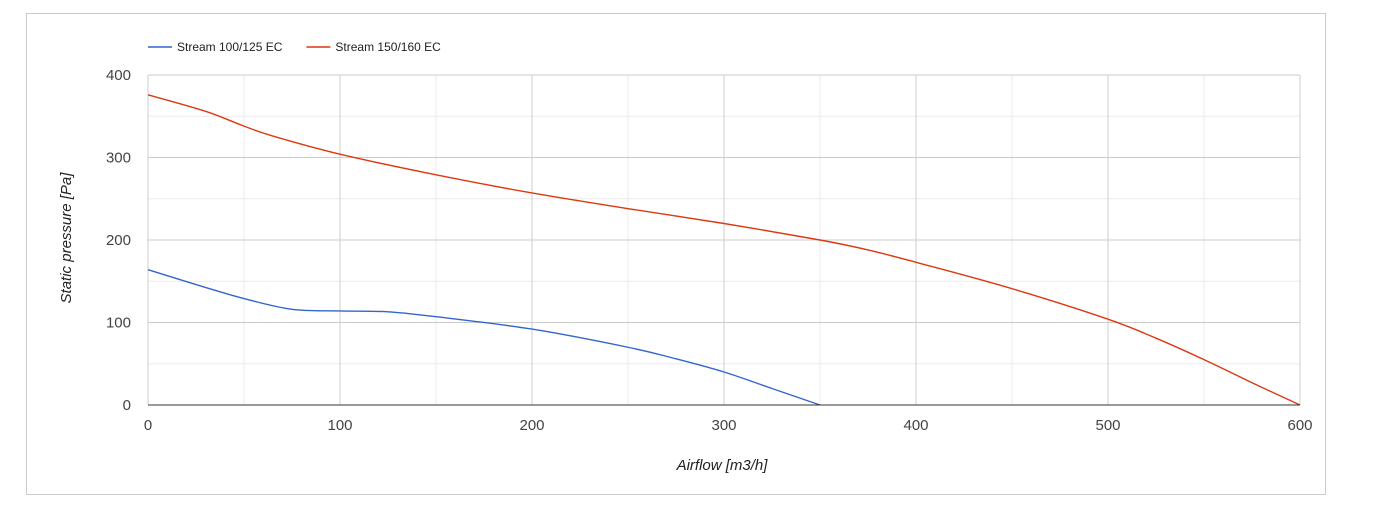 Image resolution: width=1397 pixels, height=509 pixels. I want to click on x-axis-ticks: 0 100 200 300 400 500 600, so click(728, 425).